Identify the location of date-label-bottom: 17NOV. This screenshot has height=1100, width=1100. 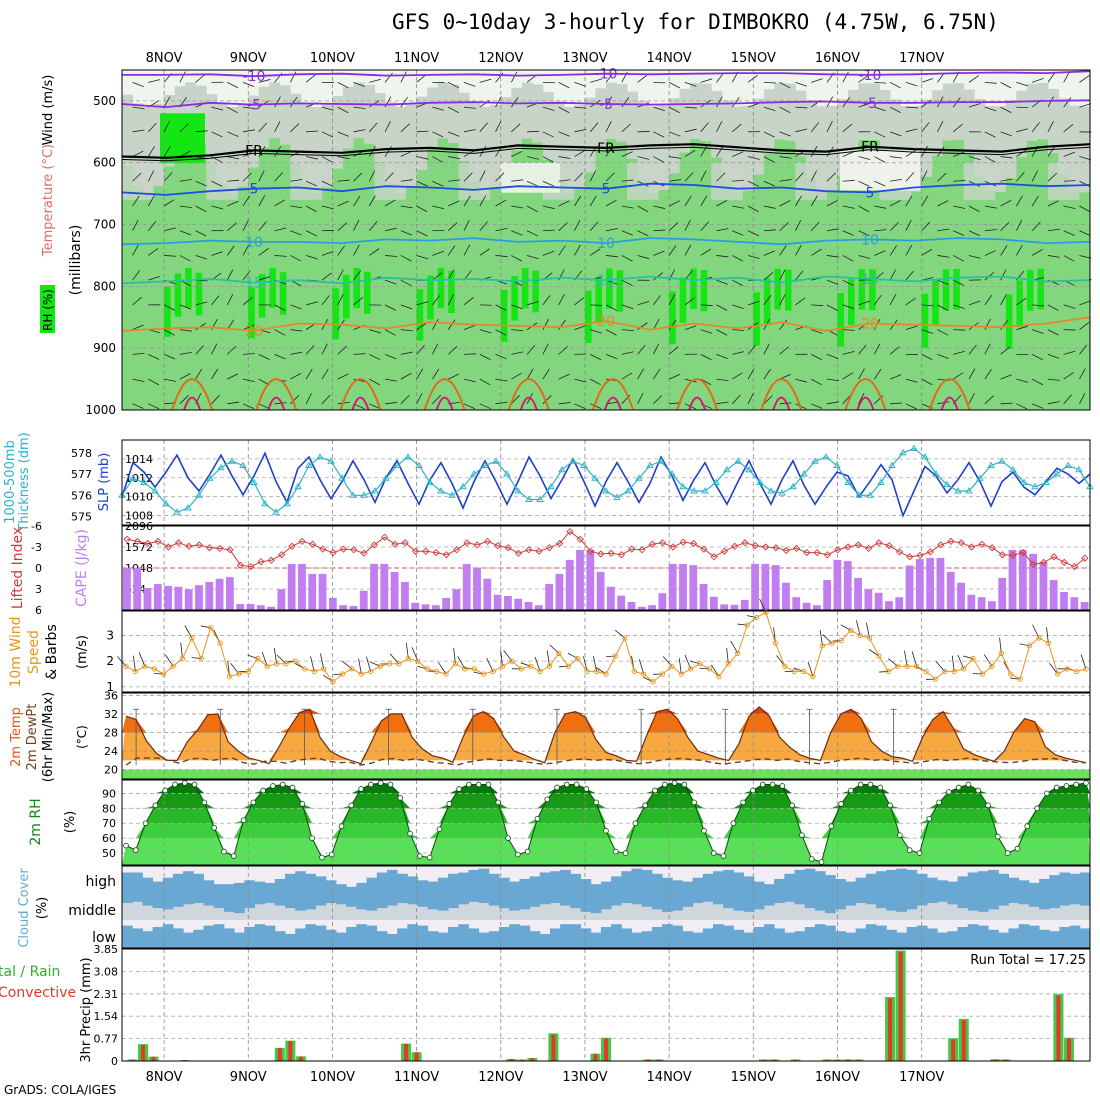
(921, 1077).